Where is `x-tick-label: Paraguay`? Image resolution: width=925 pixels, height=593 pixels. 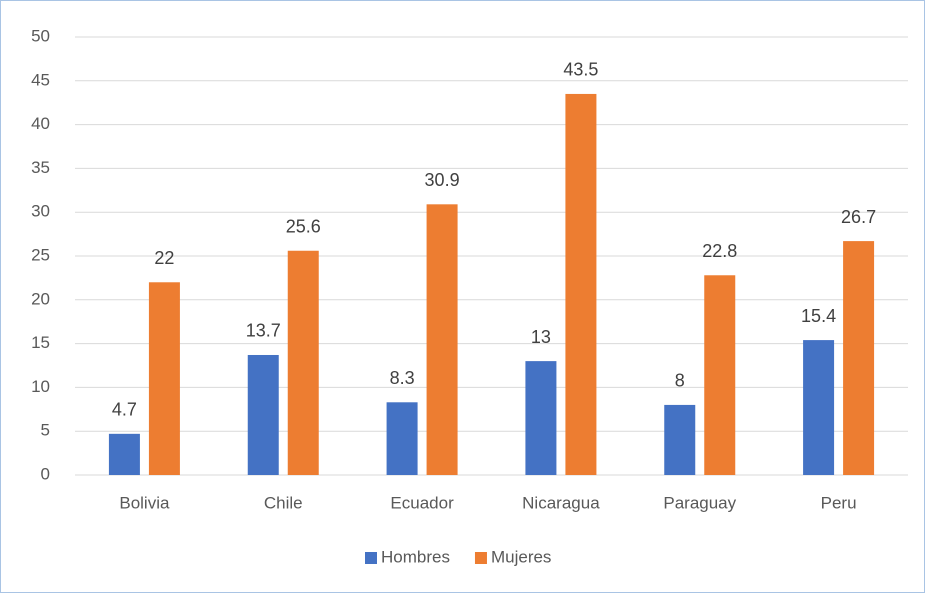
x-tick-label: Paraguay is located at coordinates (699, 502).